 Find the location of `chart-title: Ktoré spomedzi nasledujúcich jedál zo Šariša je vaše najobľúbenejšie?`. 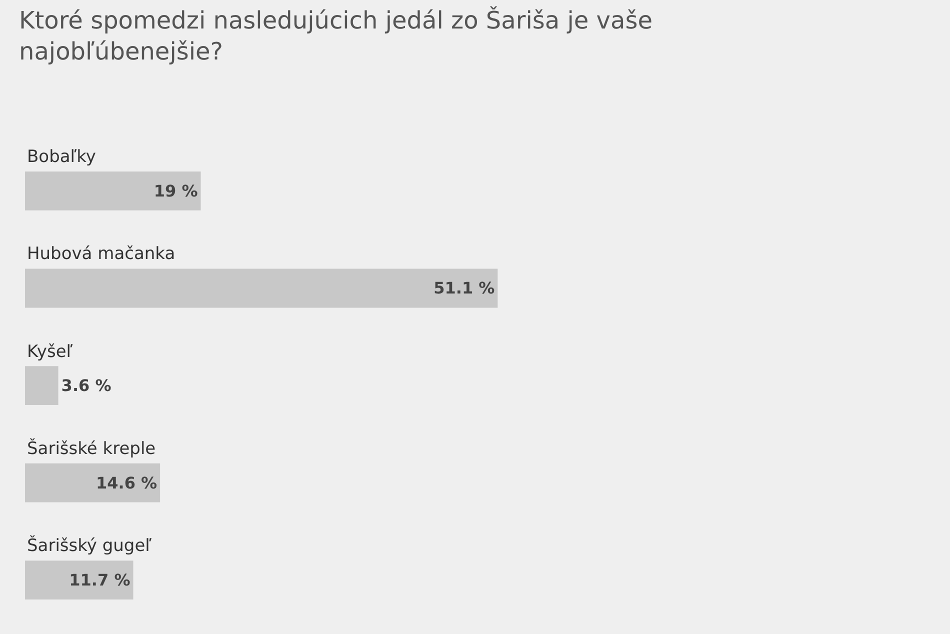

chart-title: Ktoré spomedzi nasledujúcich jedál zo Šariša je vaše najobľúbenejšie? is located at coordinates (335, 36).